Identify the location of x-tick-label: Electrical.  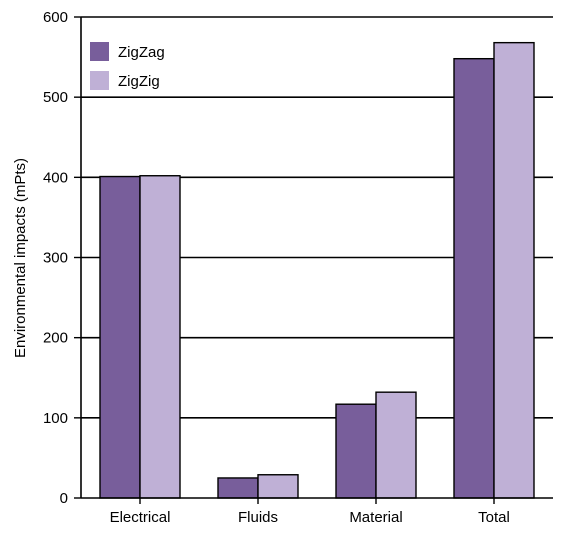
(140, 517).